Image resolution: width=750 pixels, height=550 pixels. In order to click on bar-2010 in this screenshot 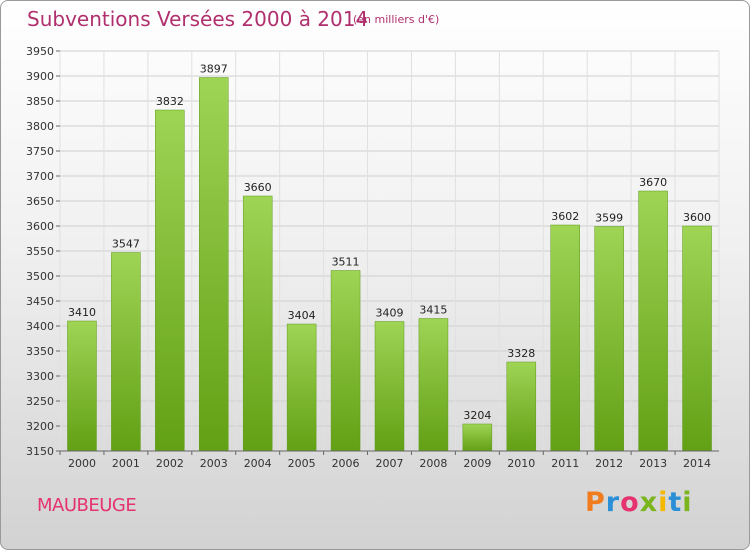, I will do `click(521, 406)`.